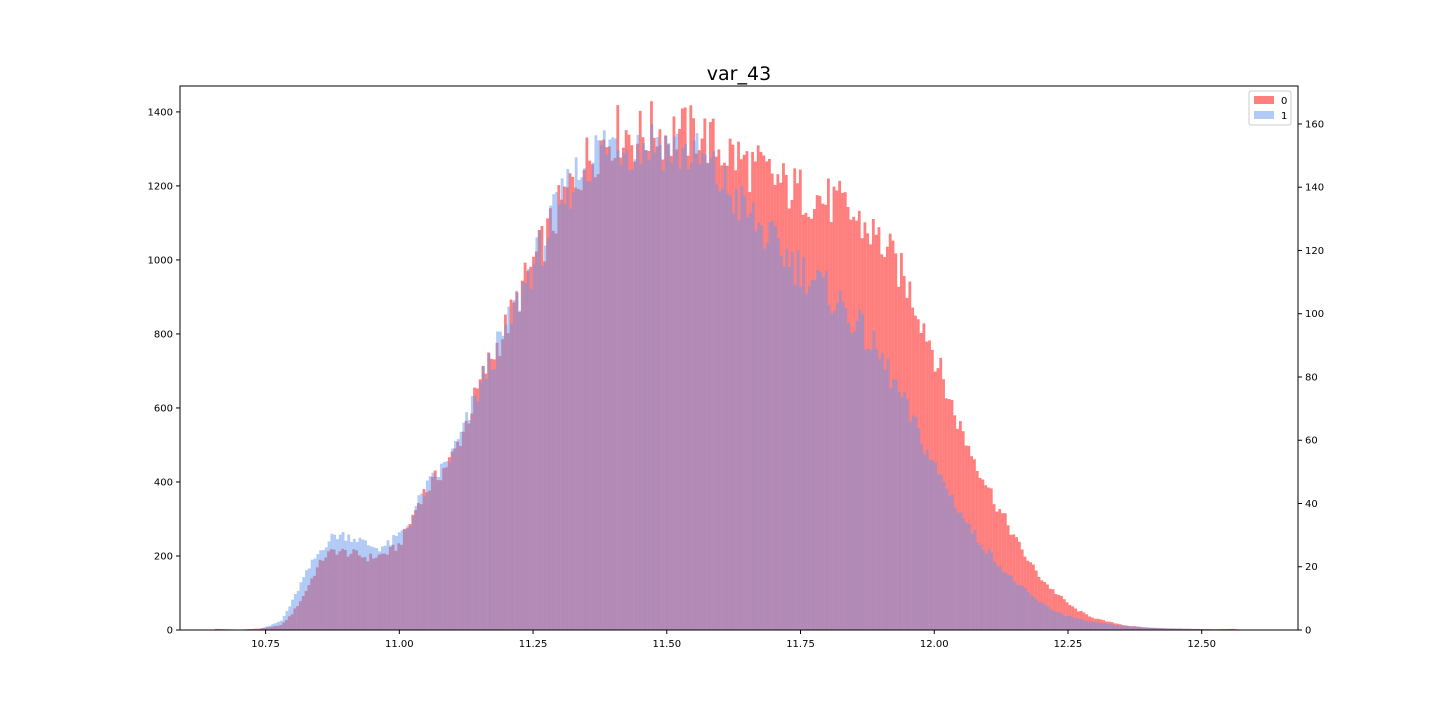  Describe the element at coordinates (1314, 188) in the screenshot. I see `y-right-tick-label: 140` at that location.